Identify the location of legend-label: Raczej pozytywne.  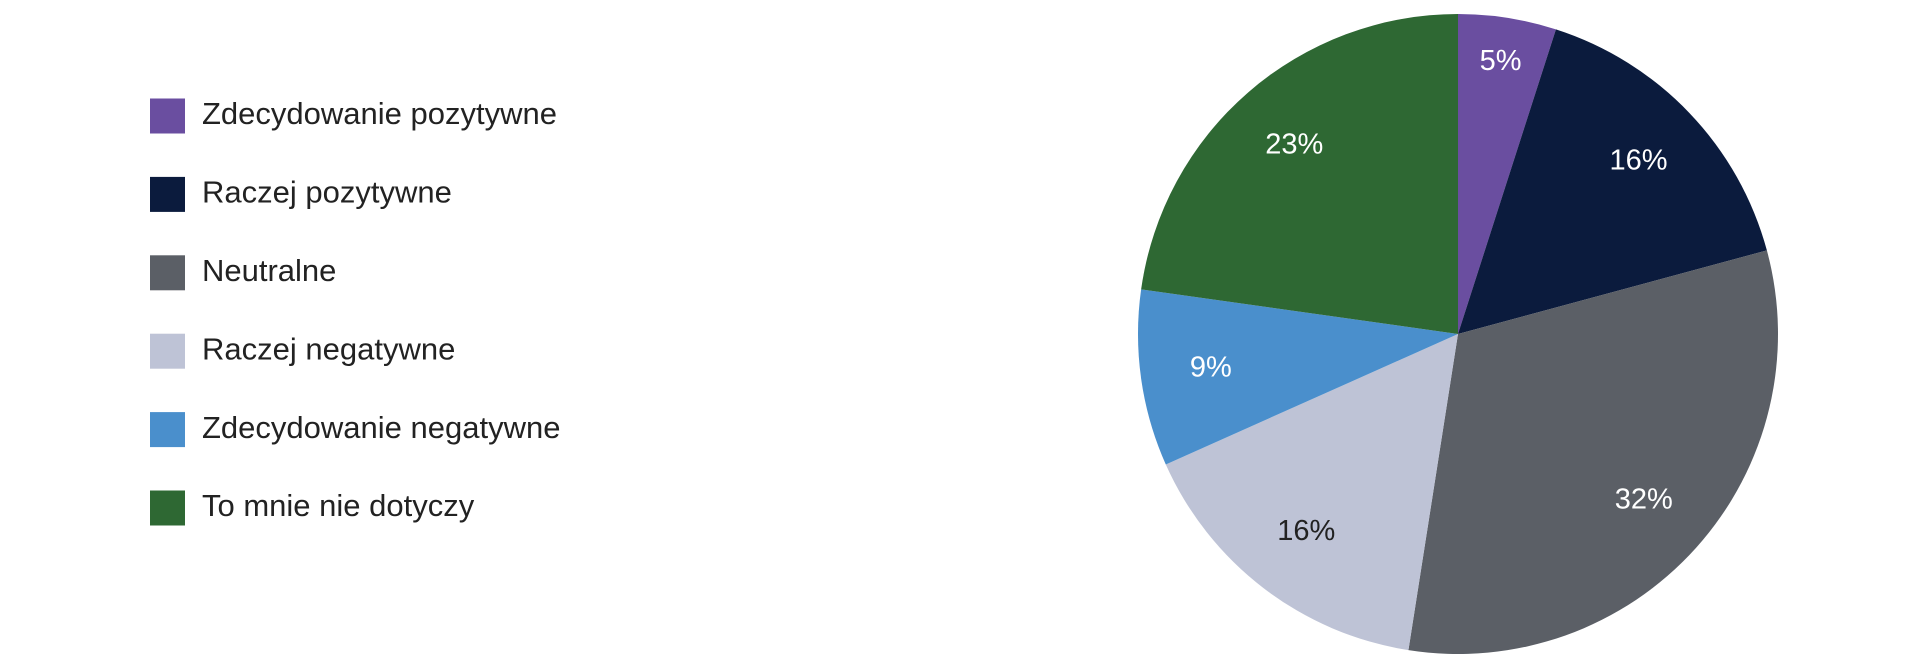
(327, 192).